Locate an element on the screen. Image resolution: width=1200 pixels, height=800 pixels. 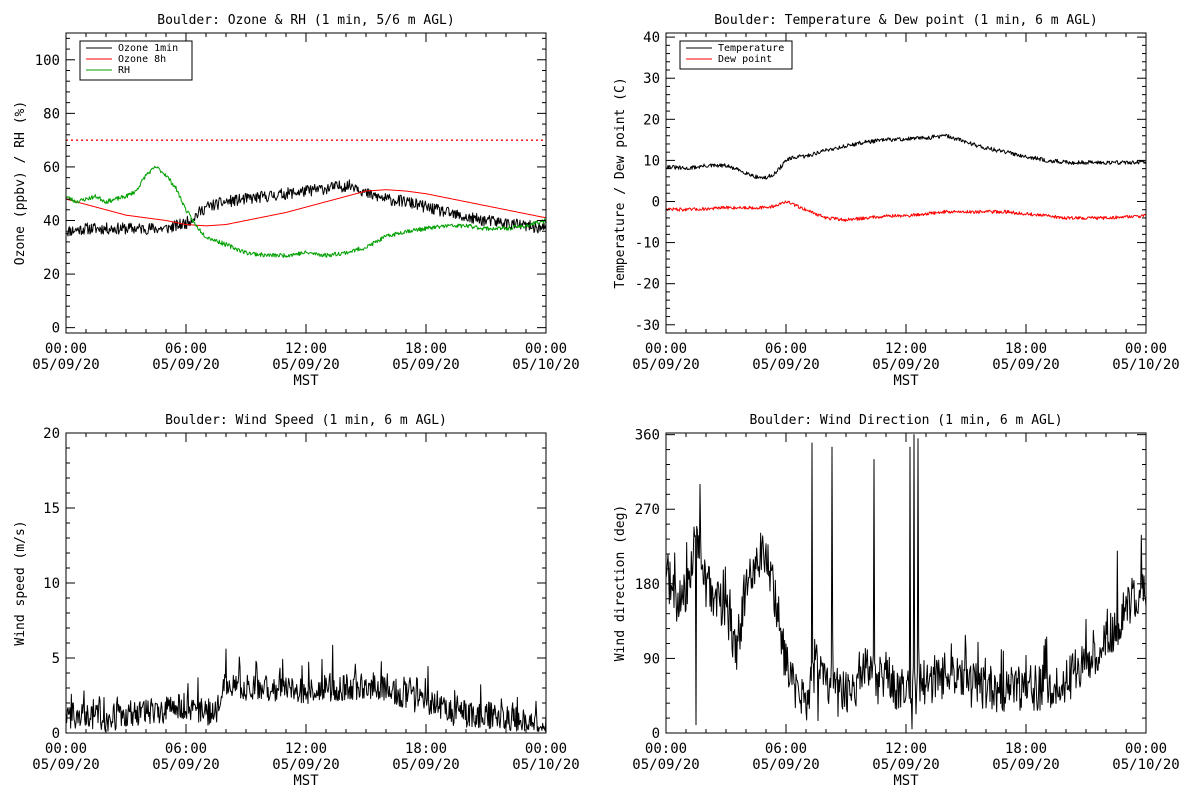
chart-title: Boulder: Ozone & RH (1 min, 5/6 m AGL) is located at coordinates (305, 20).